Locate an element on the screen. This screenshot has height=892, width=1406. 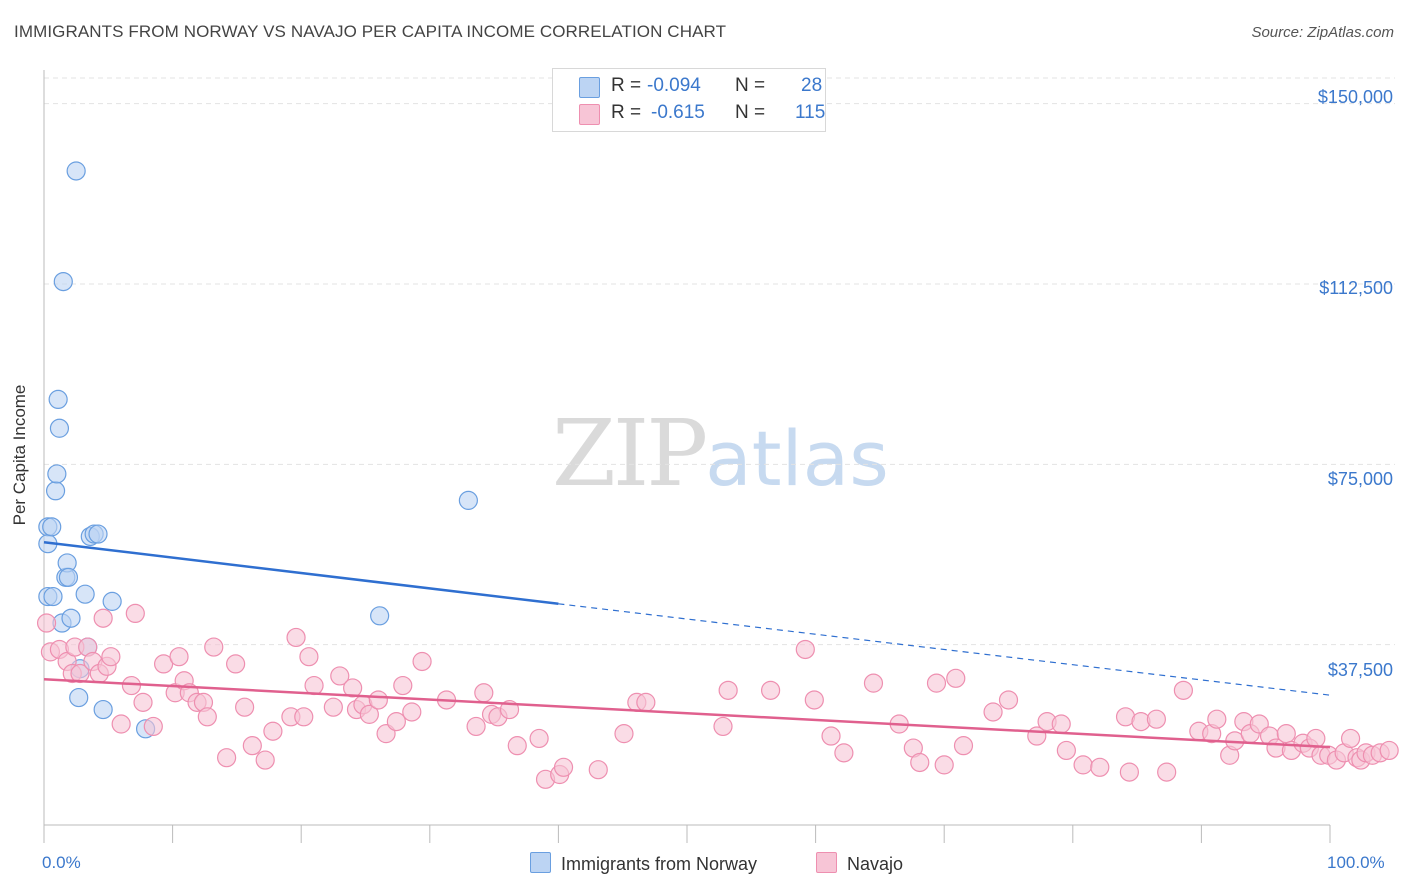
legend-item-navajo: Navajo is located at coordinates (859, 863).